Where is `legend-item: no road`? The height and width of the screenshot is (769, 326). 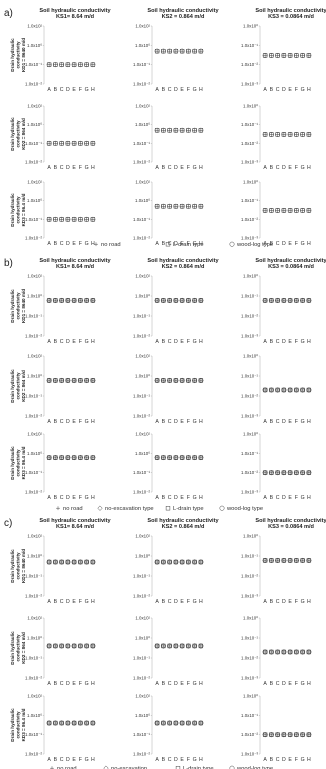 legend-item: no road is located at coordinates (69, 509).